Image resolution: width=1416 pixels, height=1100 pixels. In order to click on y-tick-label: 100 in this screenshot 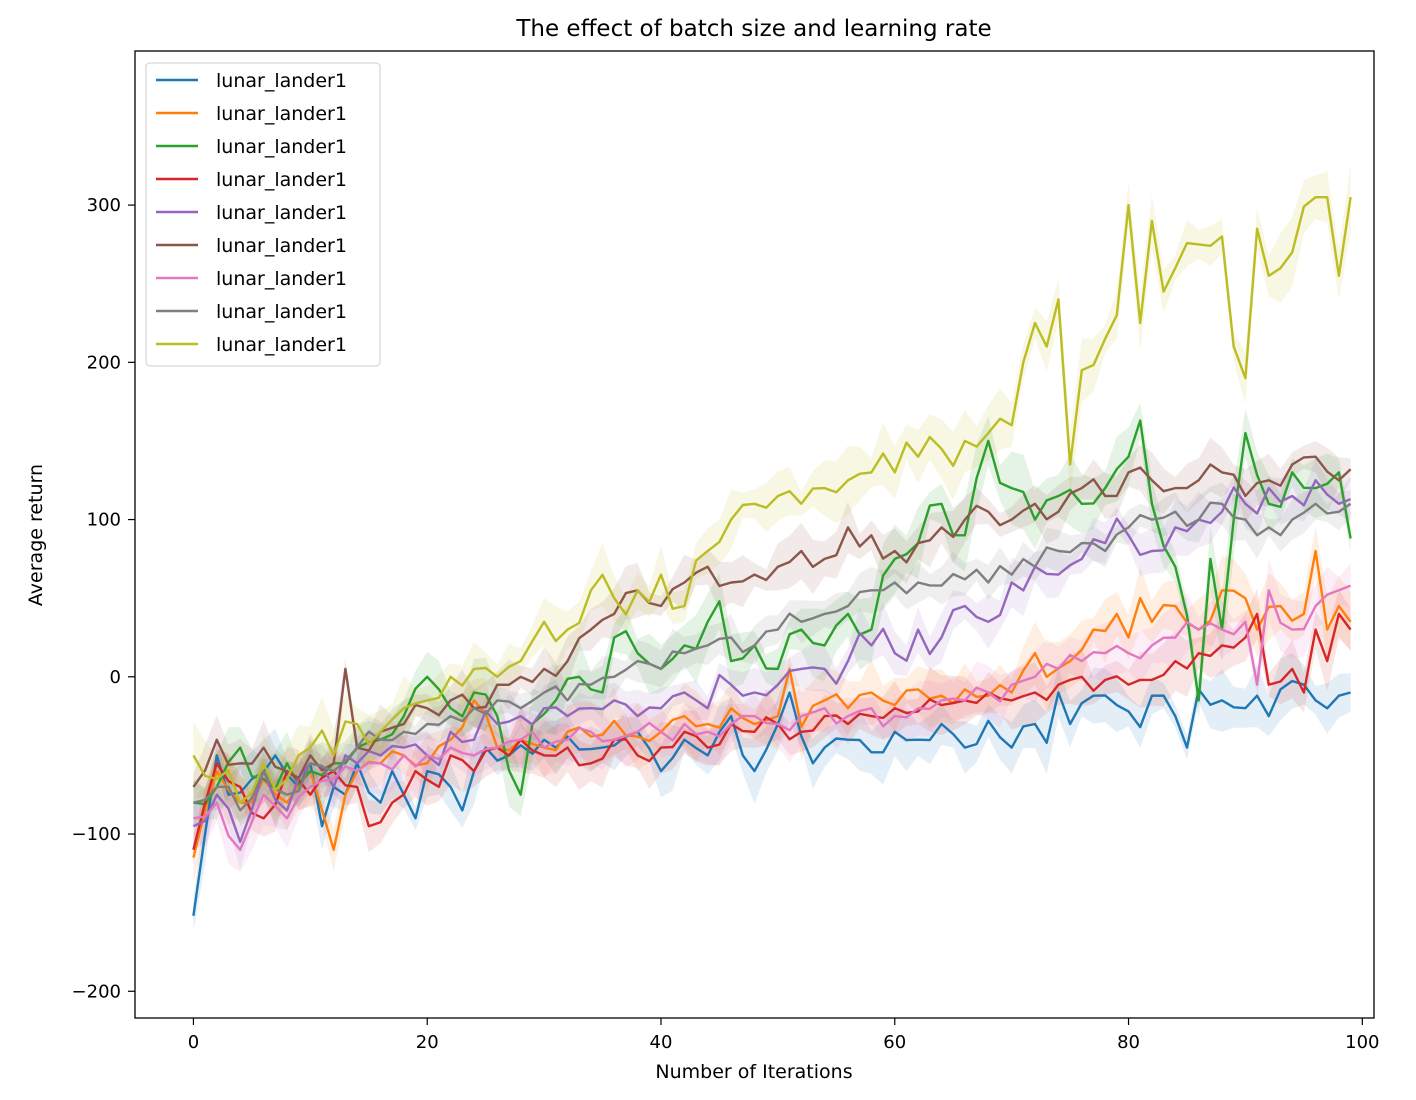, I will do `click(104, 520)`.